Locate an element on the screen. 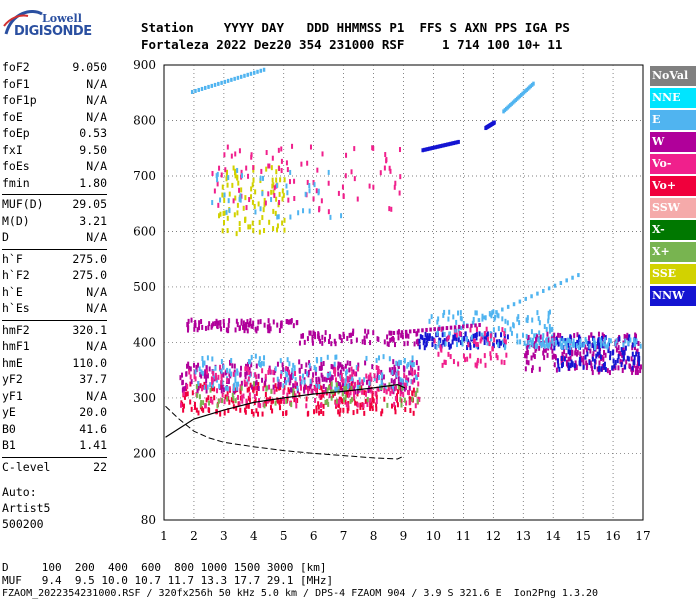 Image resolution: width=700 pixels, height=600 pixels. parameter-name: D is located at coordinates (5, 237).